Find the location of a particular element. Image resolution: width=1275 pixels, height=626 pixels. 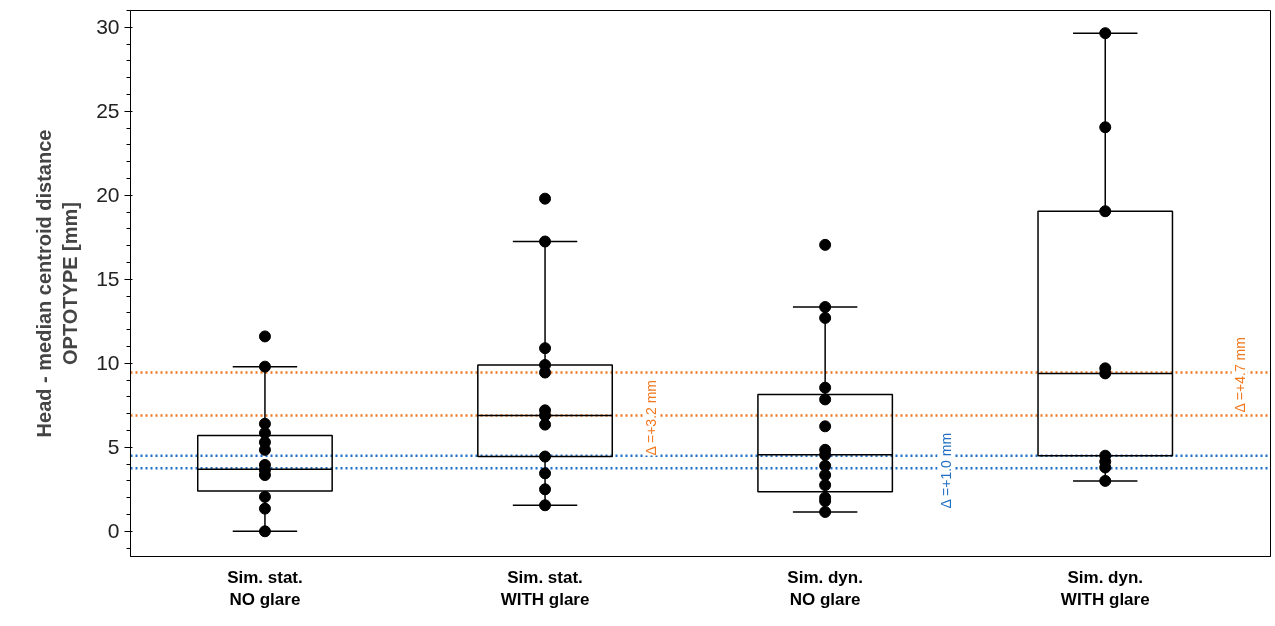

ref-line-label: Δ =+1.0 mm is located at coordinates (945, 470).